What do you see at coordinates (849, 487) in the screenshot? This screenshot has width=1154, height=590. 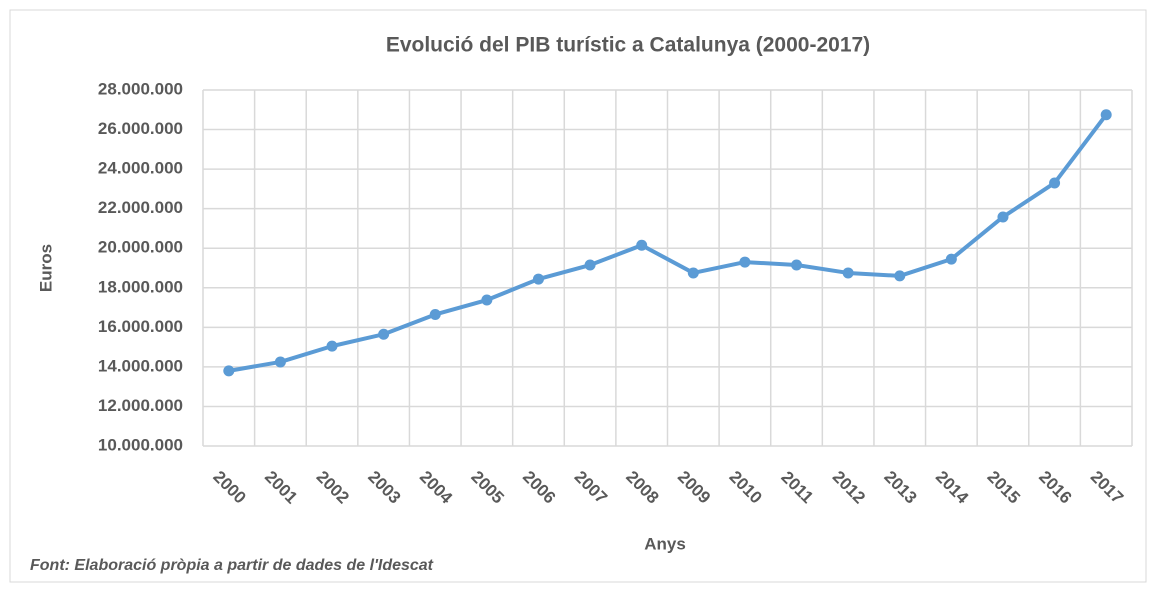 I see `x-tick-label: 2012` at bounding box center [849, 487].